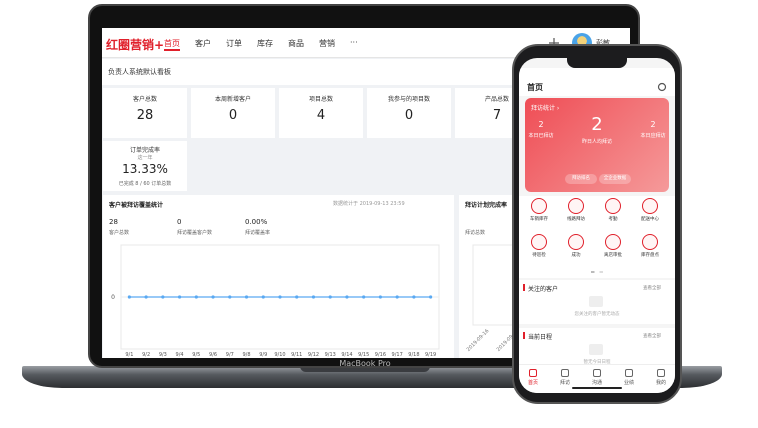 Image resolution: width=758 pixels, height=428 pixels. What do you see at coordinates (330, 355) in the screenshot?
I see `x-tick-label: 9/13` at bounding box center [330, 355].